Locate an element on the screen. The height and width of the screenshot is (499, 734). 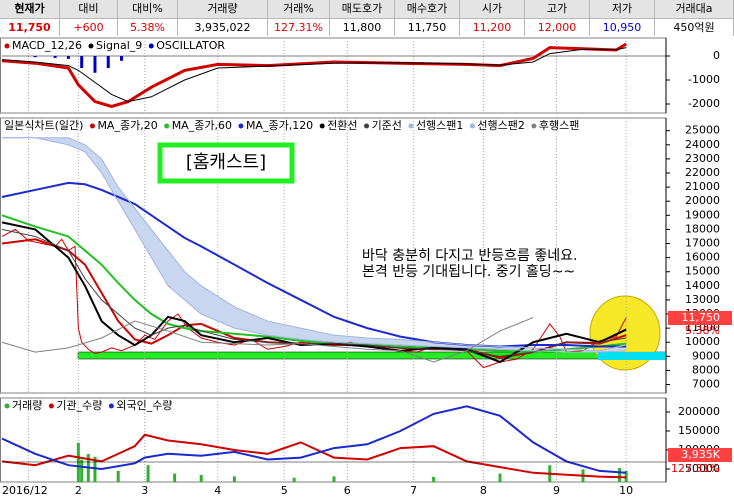
y-tick-label: 50000 is located at coordinates (702, 468).